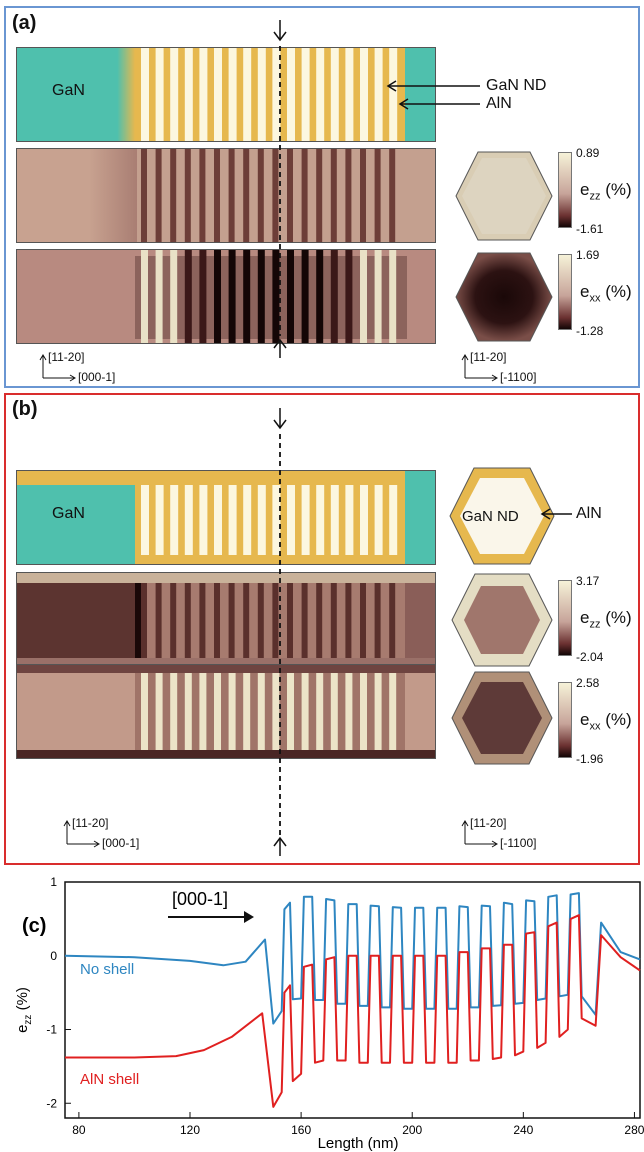  I want to click on exx-map-b, so click(226, 711).